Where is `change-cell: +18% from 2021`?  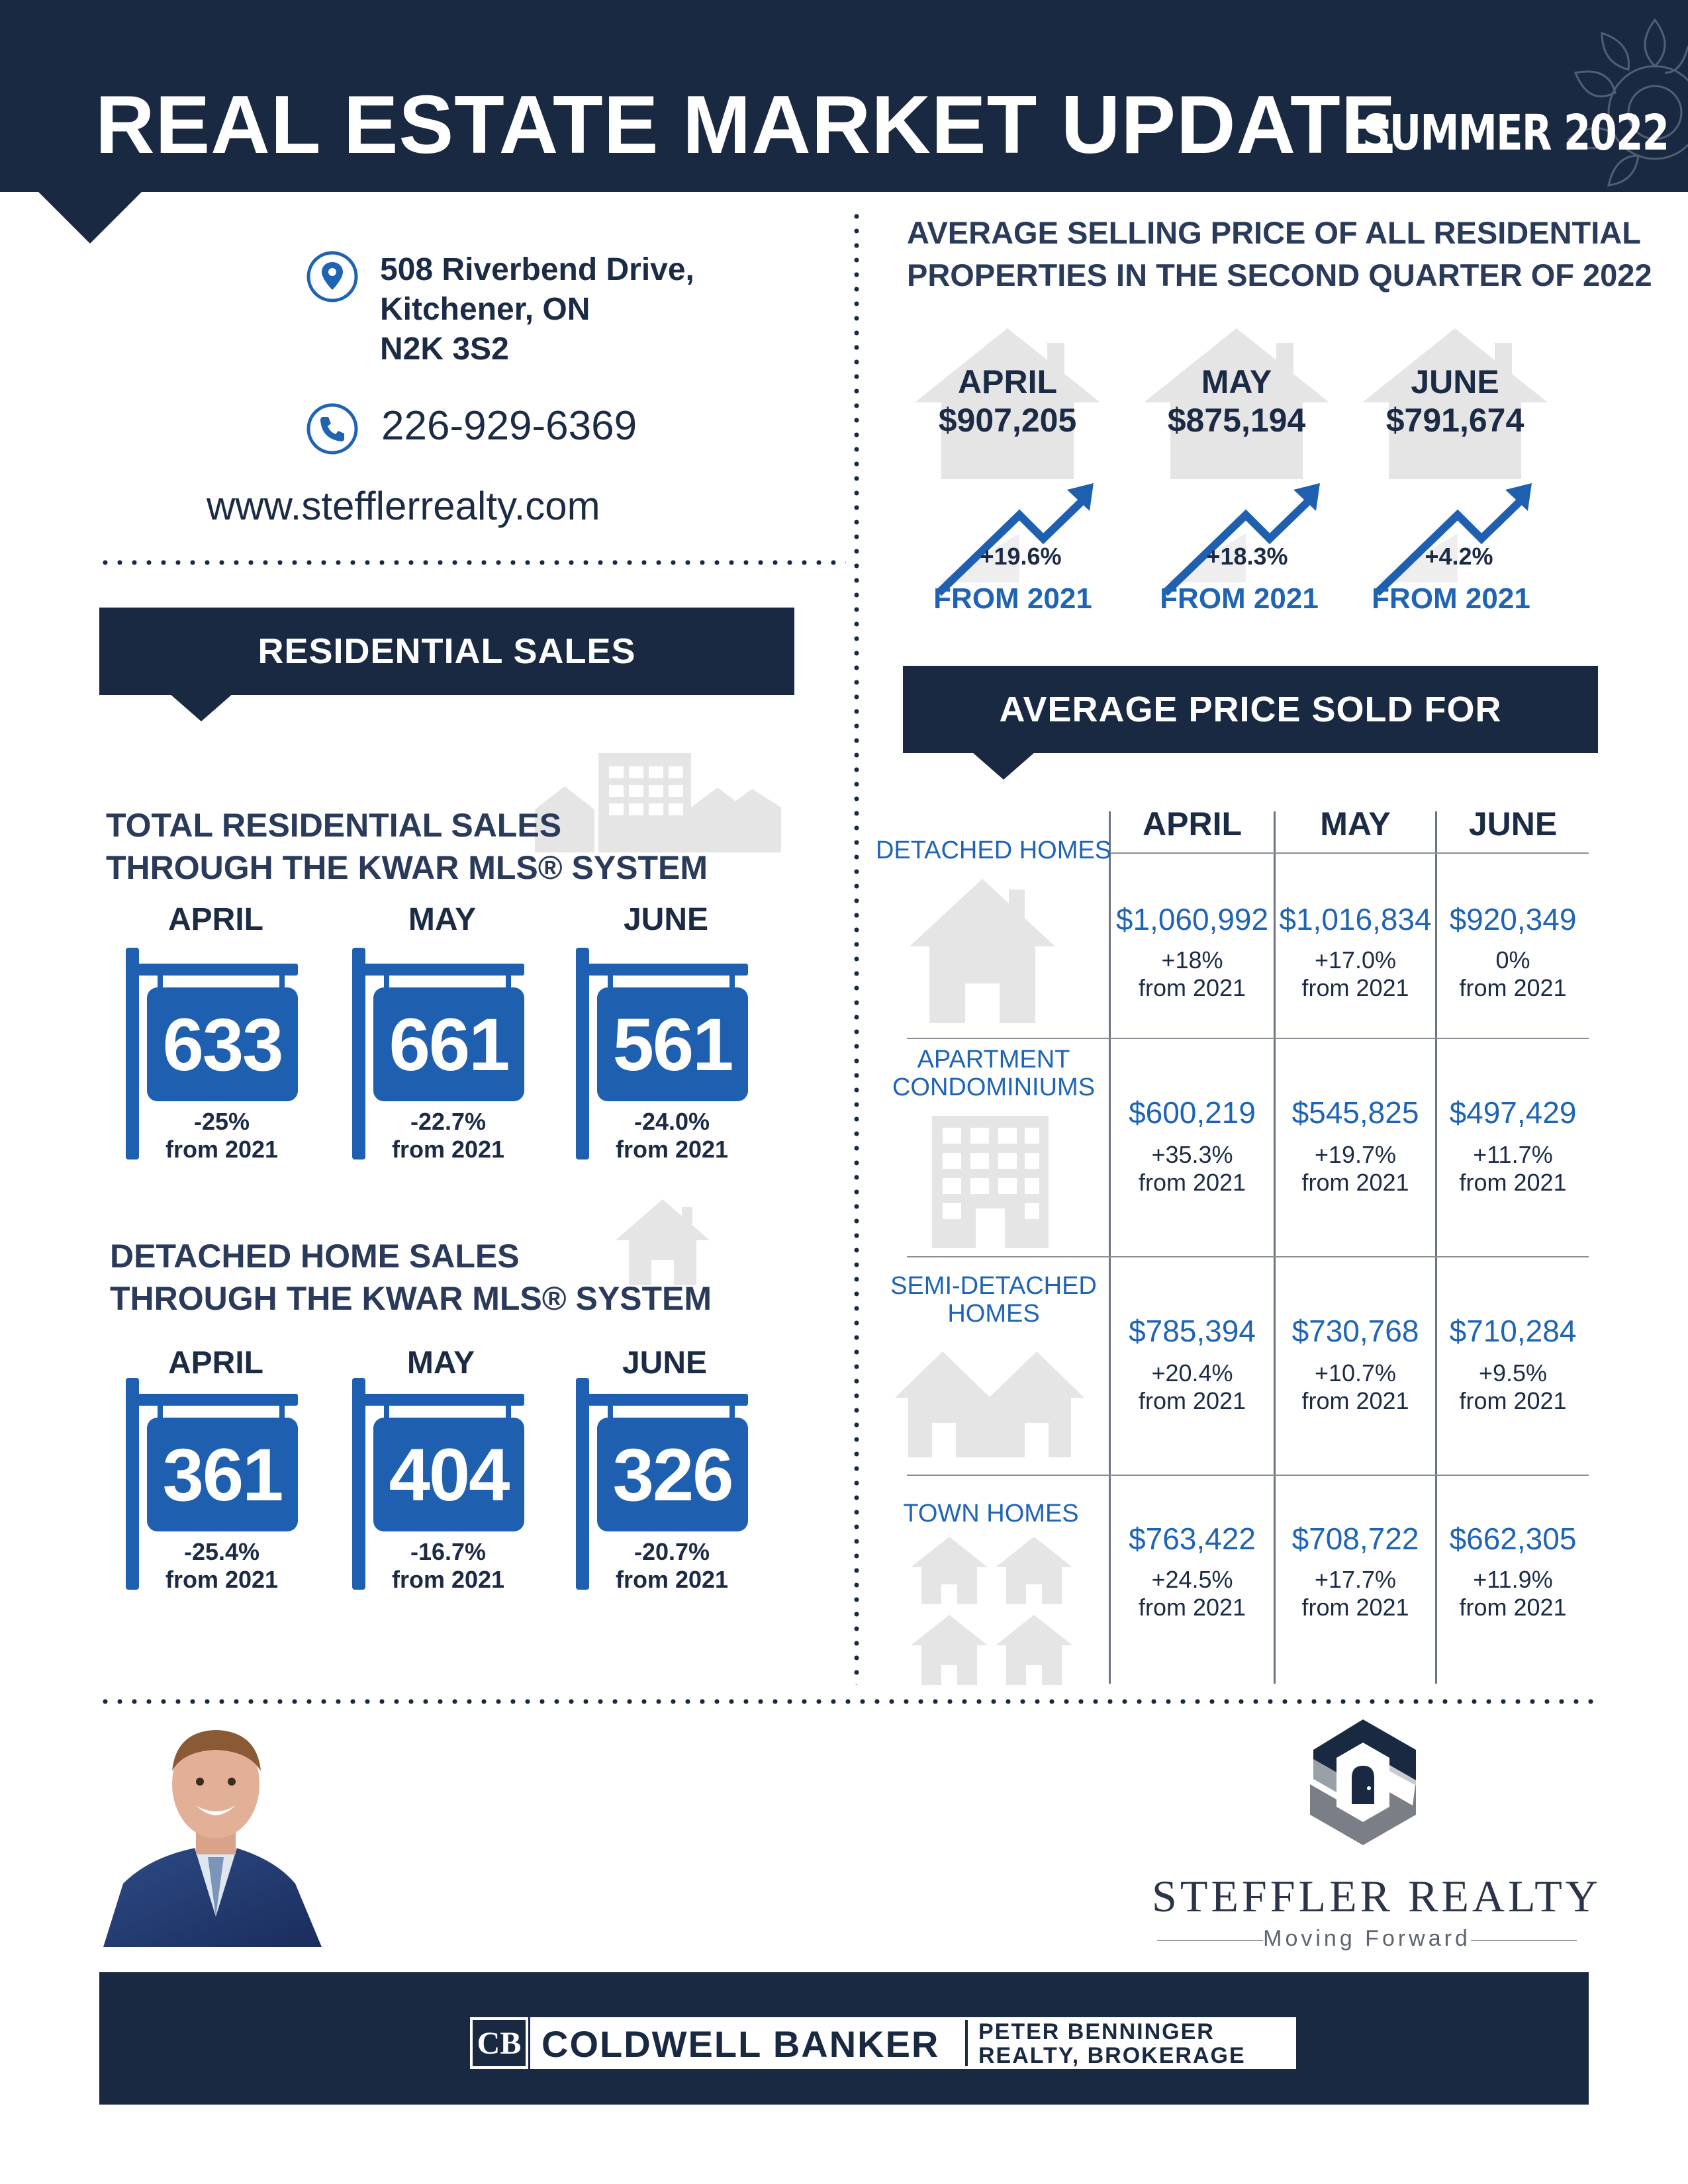 change-cell: +18% from 2021 is located at coordinates (1192, 973).